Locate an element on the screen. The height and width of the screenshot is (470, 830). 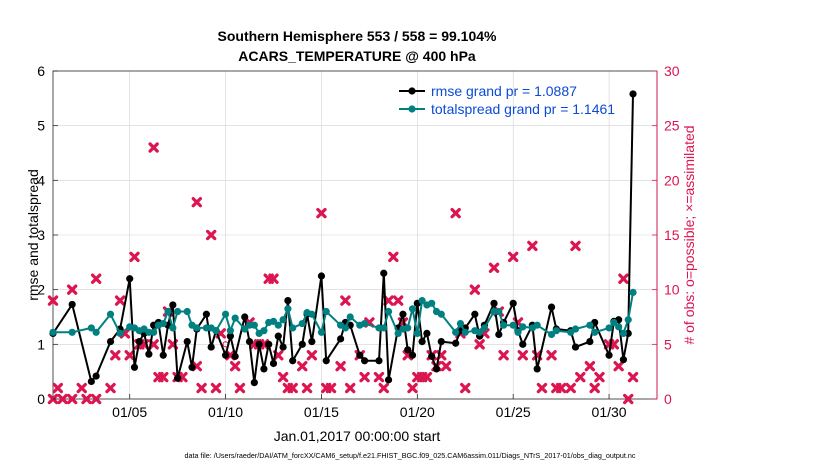
y2-tick-label: 15 is located at coordinates (672, 235).